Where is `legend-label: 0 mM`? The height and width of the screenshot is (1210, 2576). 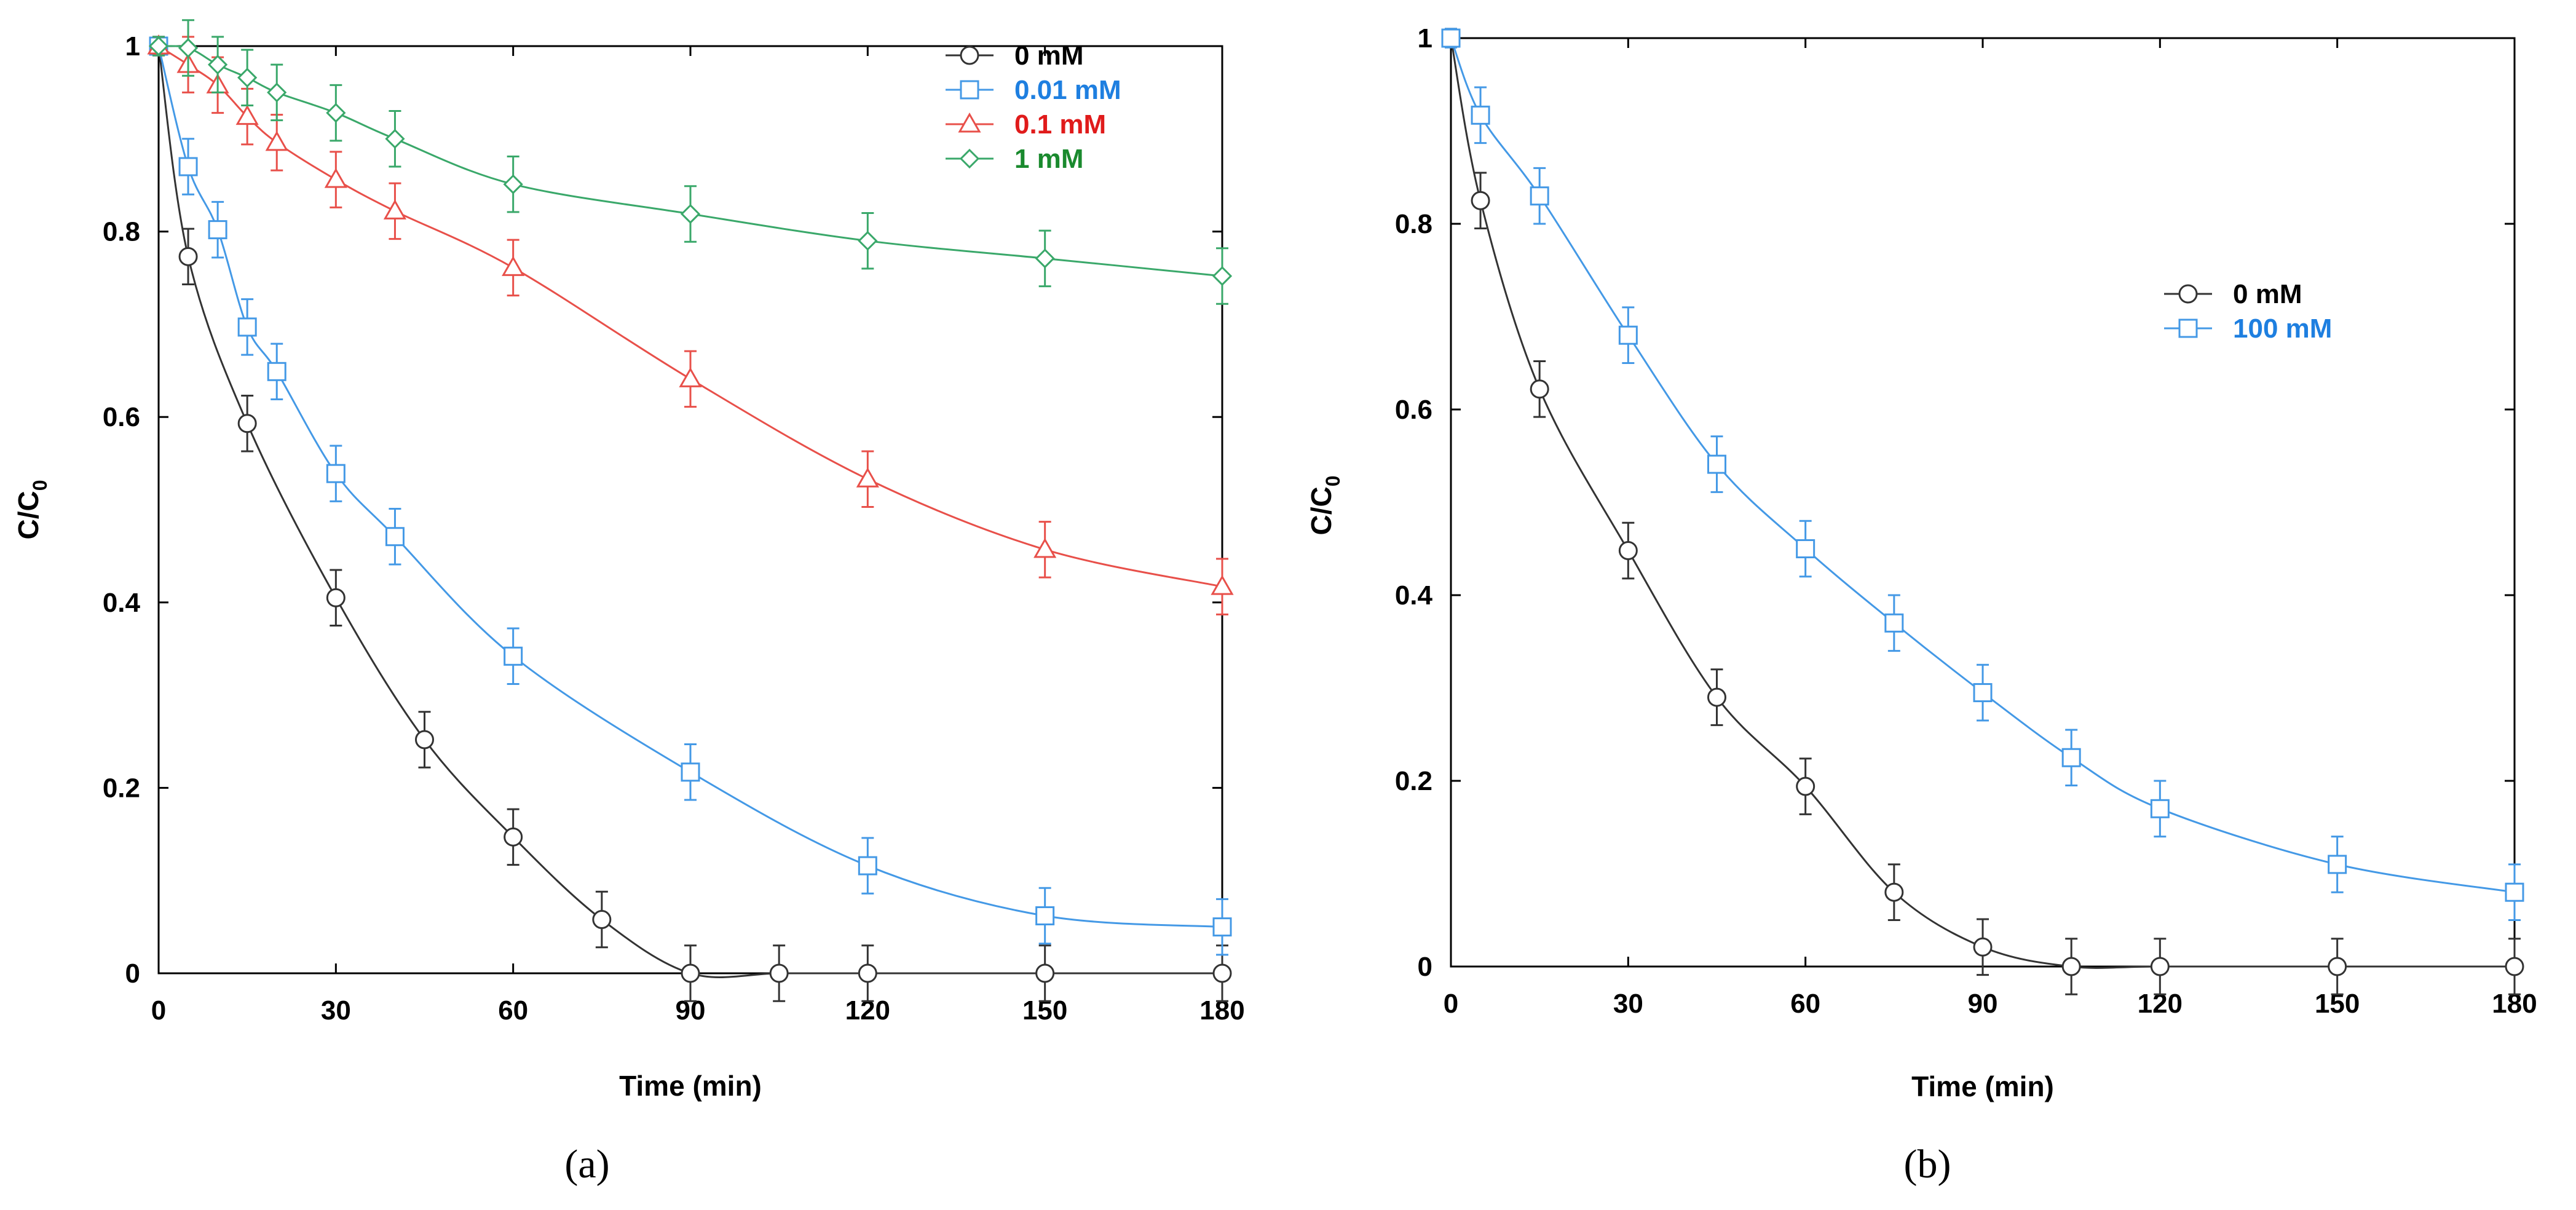
legend-label: 0 mM is located at coordinates (1048, 56).